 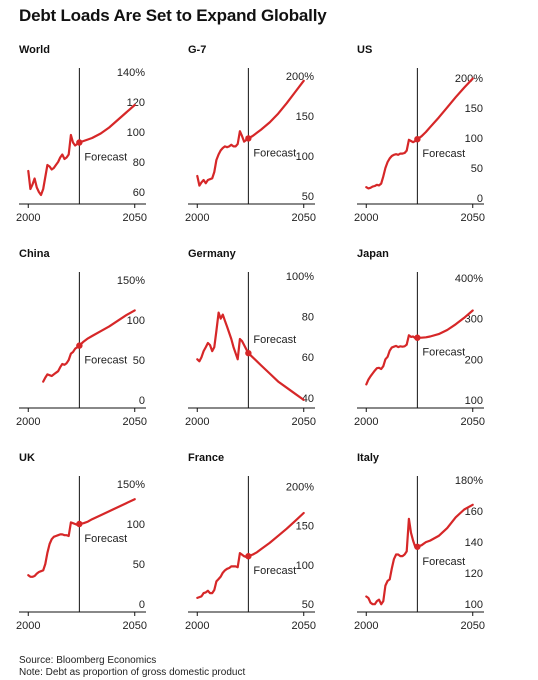 I want to click on panel-title: UK, so click(x=27, y=458).